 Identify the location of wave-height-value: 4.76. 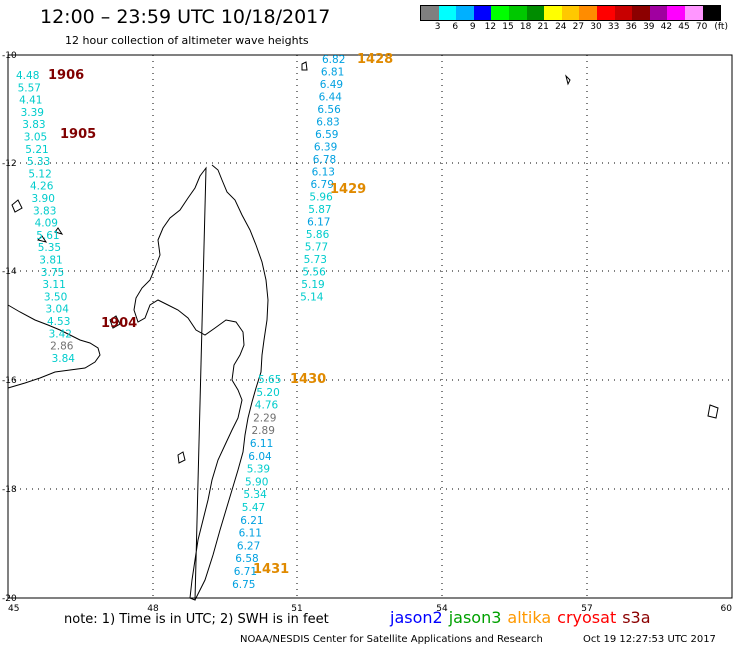
(267, 406).